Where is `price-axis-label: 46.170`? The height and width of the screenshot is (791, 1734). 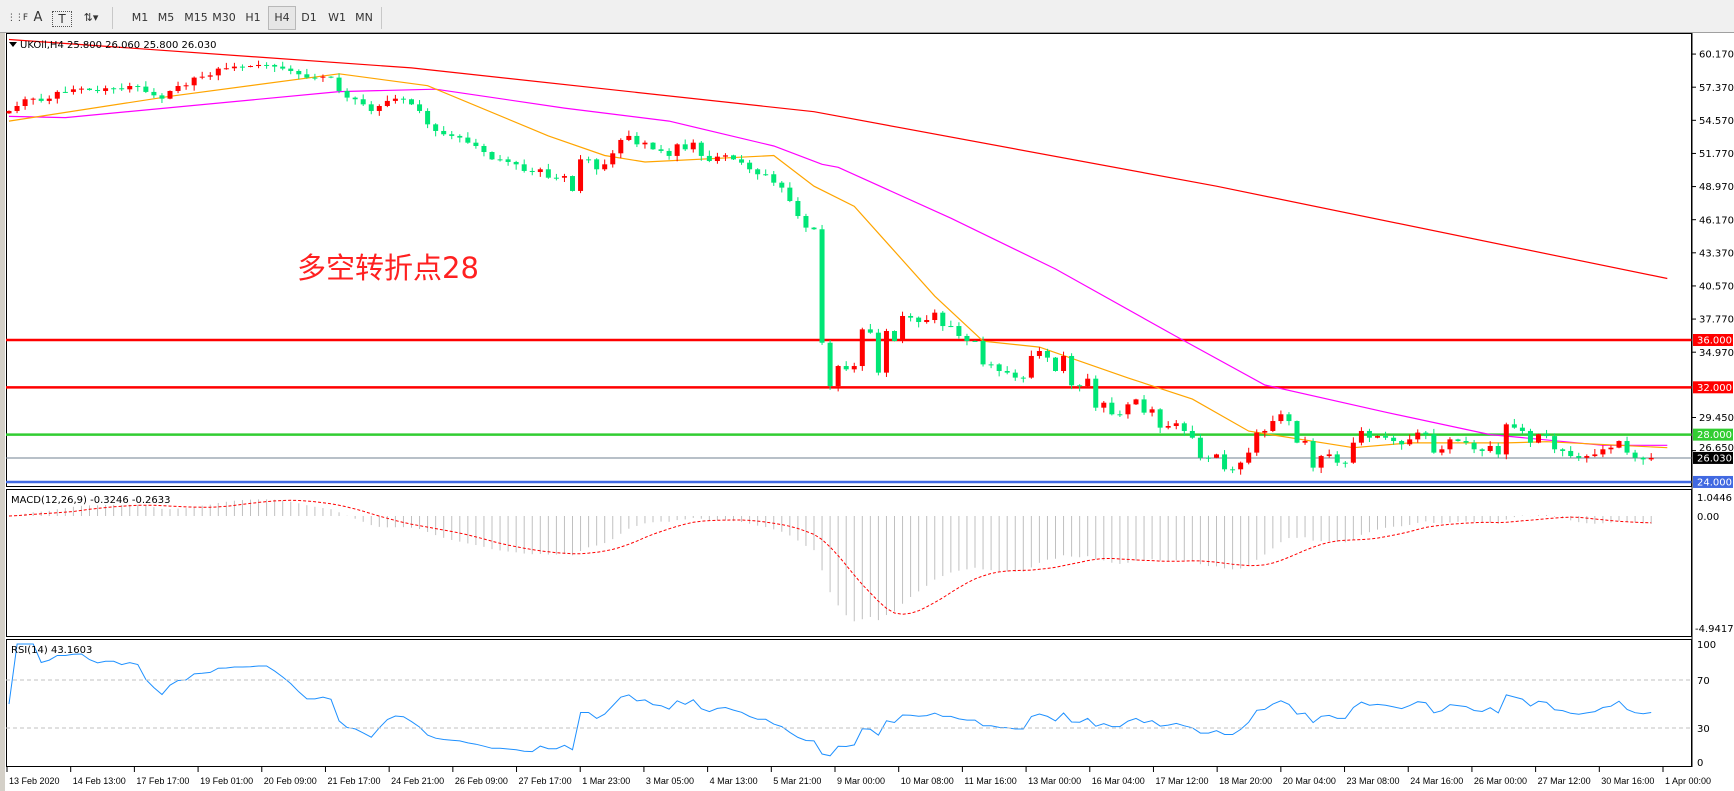 price-axis-label: 46.170 is located at coordinates (1716, 220).